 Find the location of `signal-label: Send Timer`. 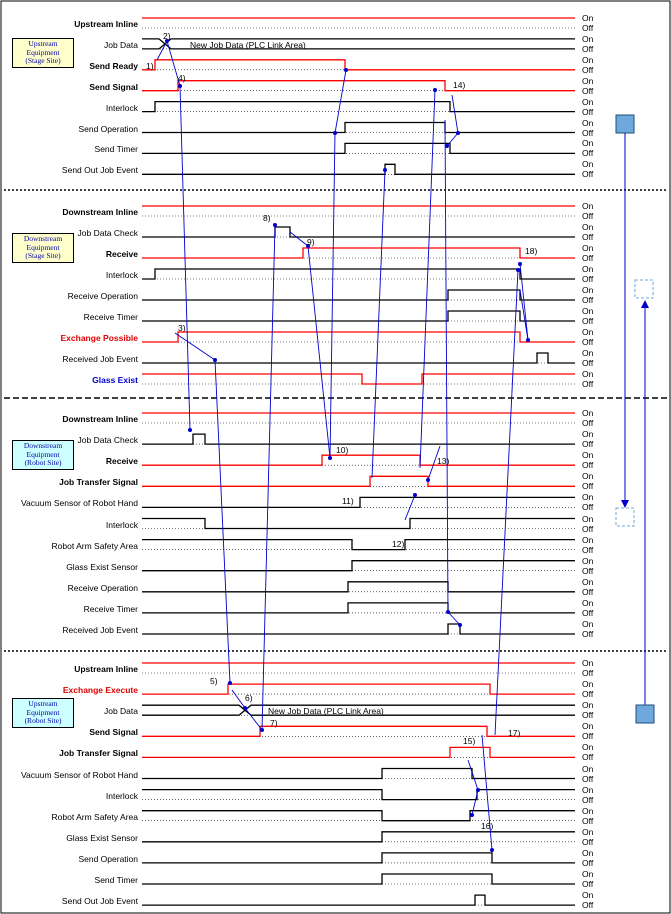

signal-label: Send Timer is located at coordinates (116, 880).